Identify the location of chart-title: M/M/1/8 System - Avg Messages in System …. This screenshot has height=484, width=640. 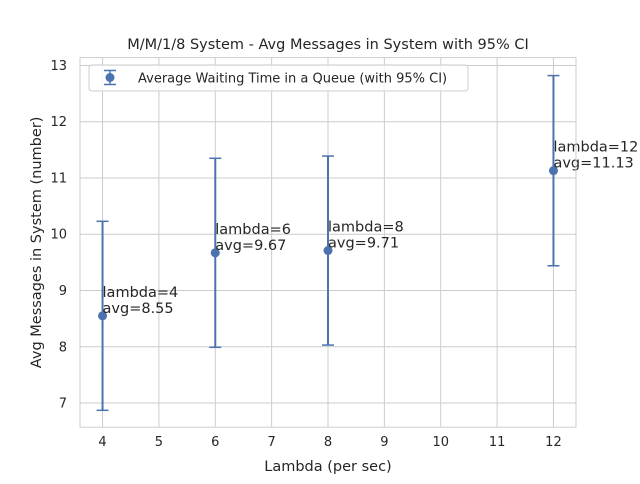
(328, 45).